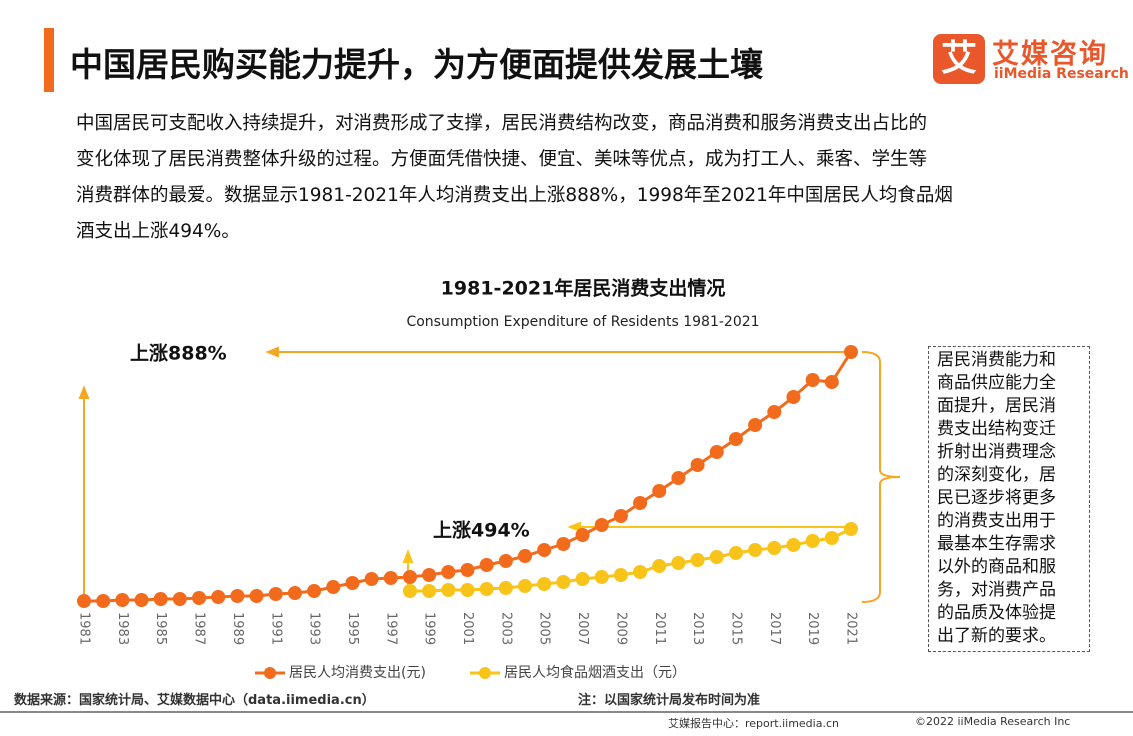 Image resolution: width=1133 pixels, height=736 pixels. Describe the element at coordinates (194, 700) in the screenshot. I see `source: 数据来源：国家统计局、艾媒数据中心（data.iimedia.cn）` at that location.